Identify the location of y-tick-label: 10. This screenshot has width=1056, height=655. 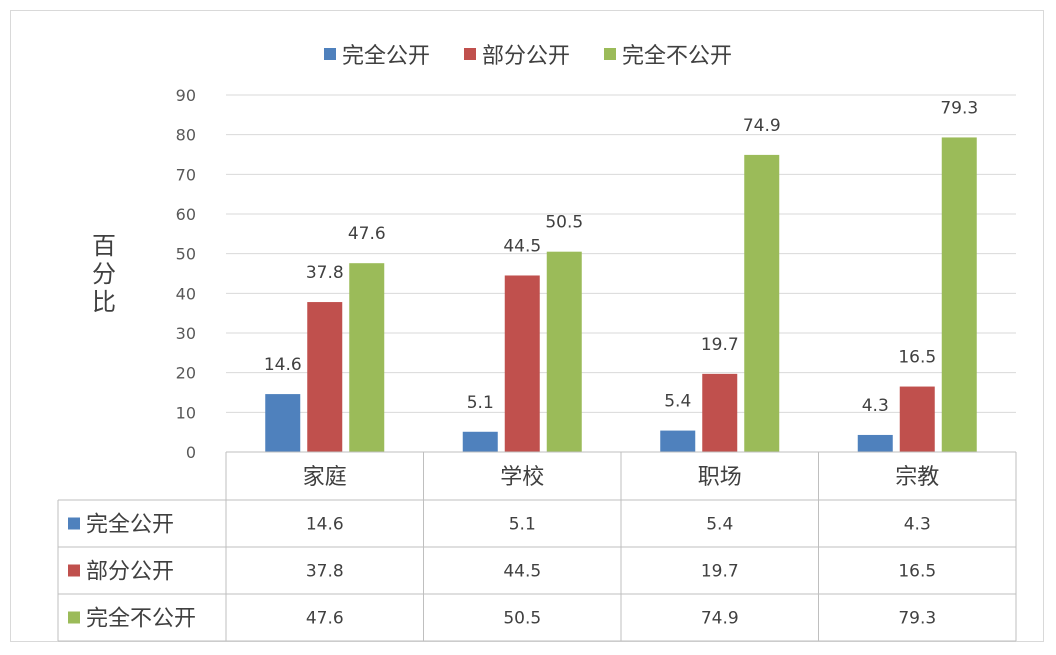
(186, 412).